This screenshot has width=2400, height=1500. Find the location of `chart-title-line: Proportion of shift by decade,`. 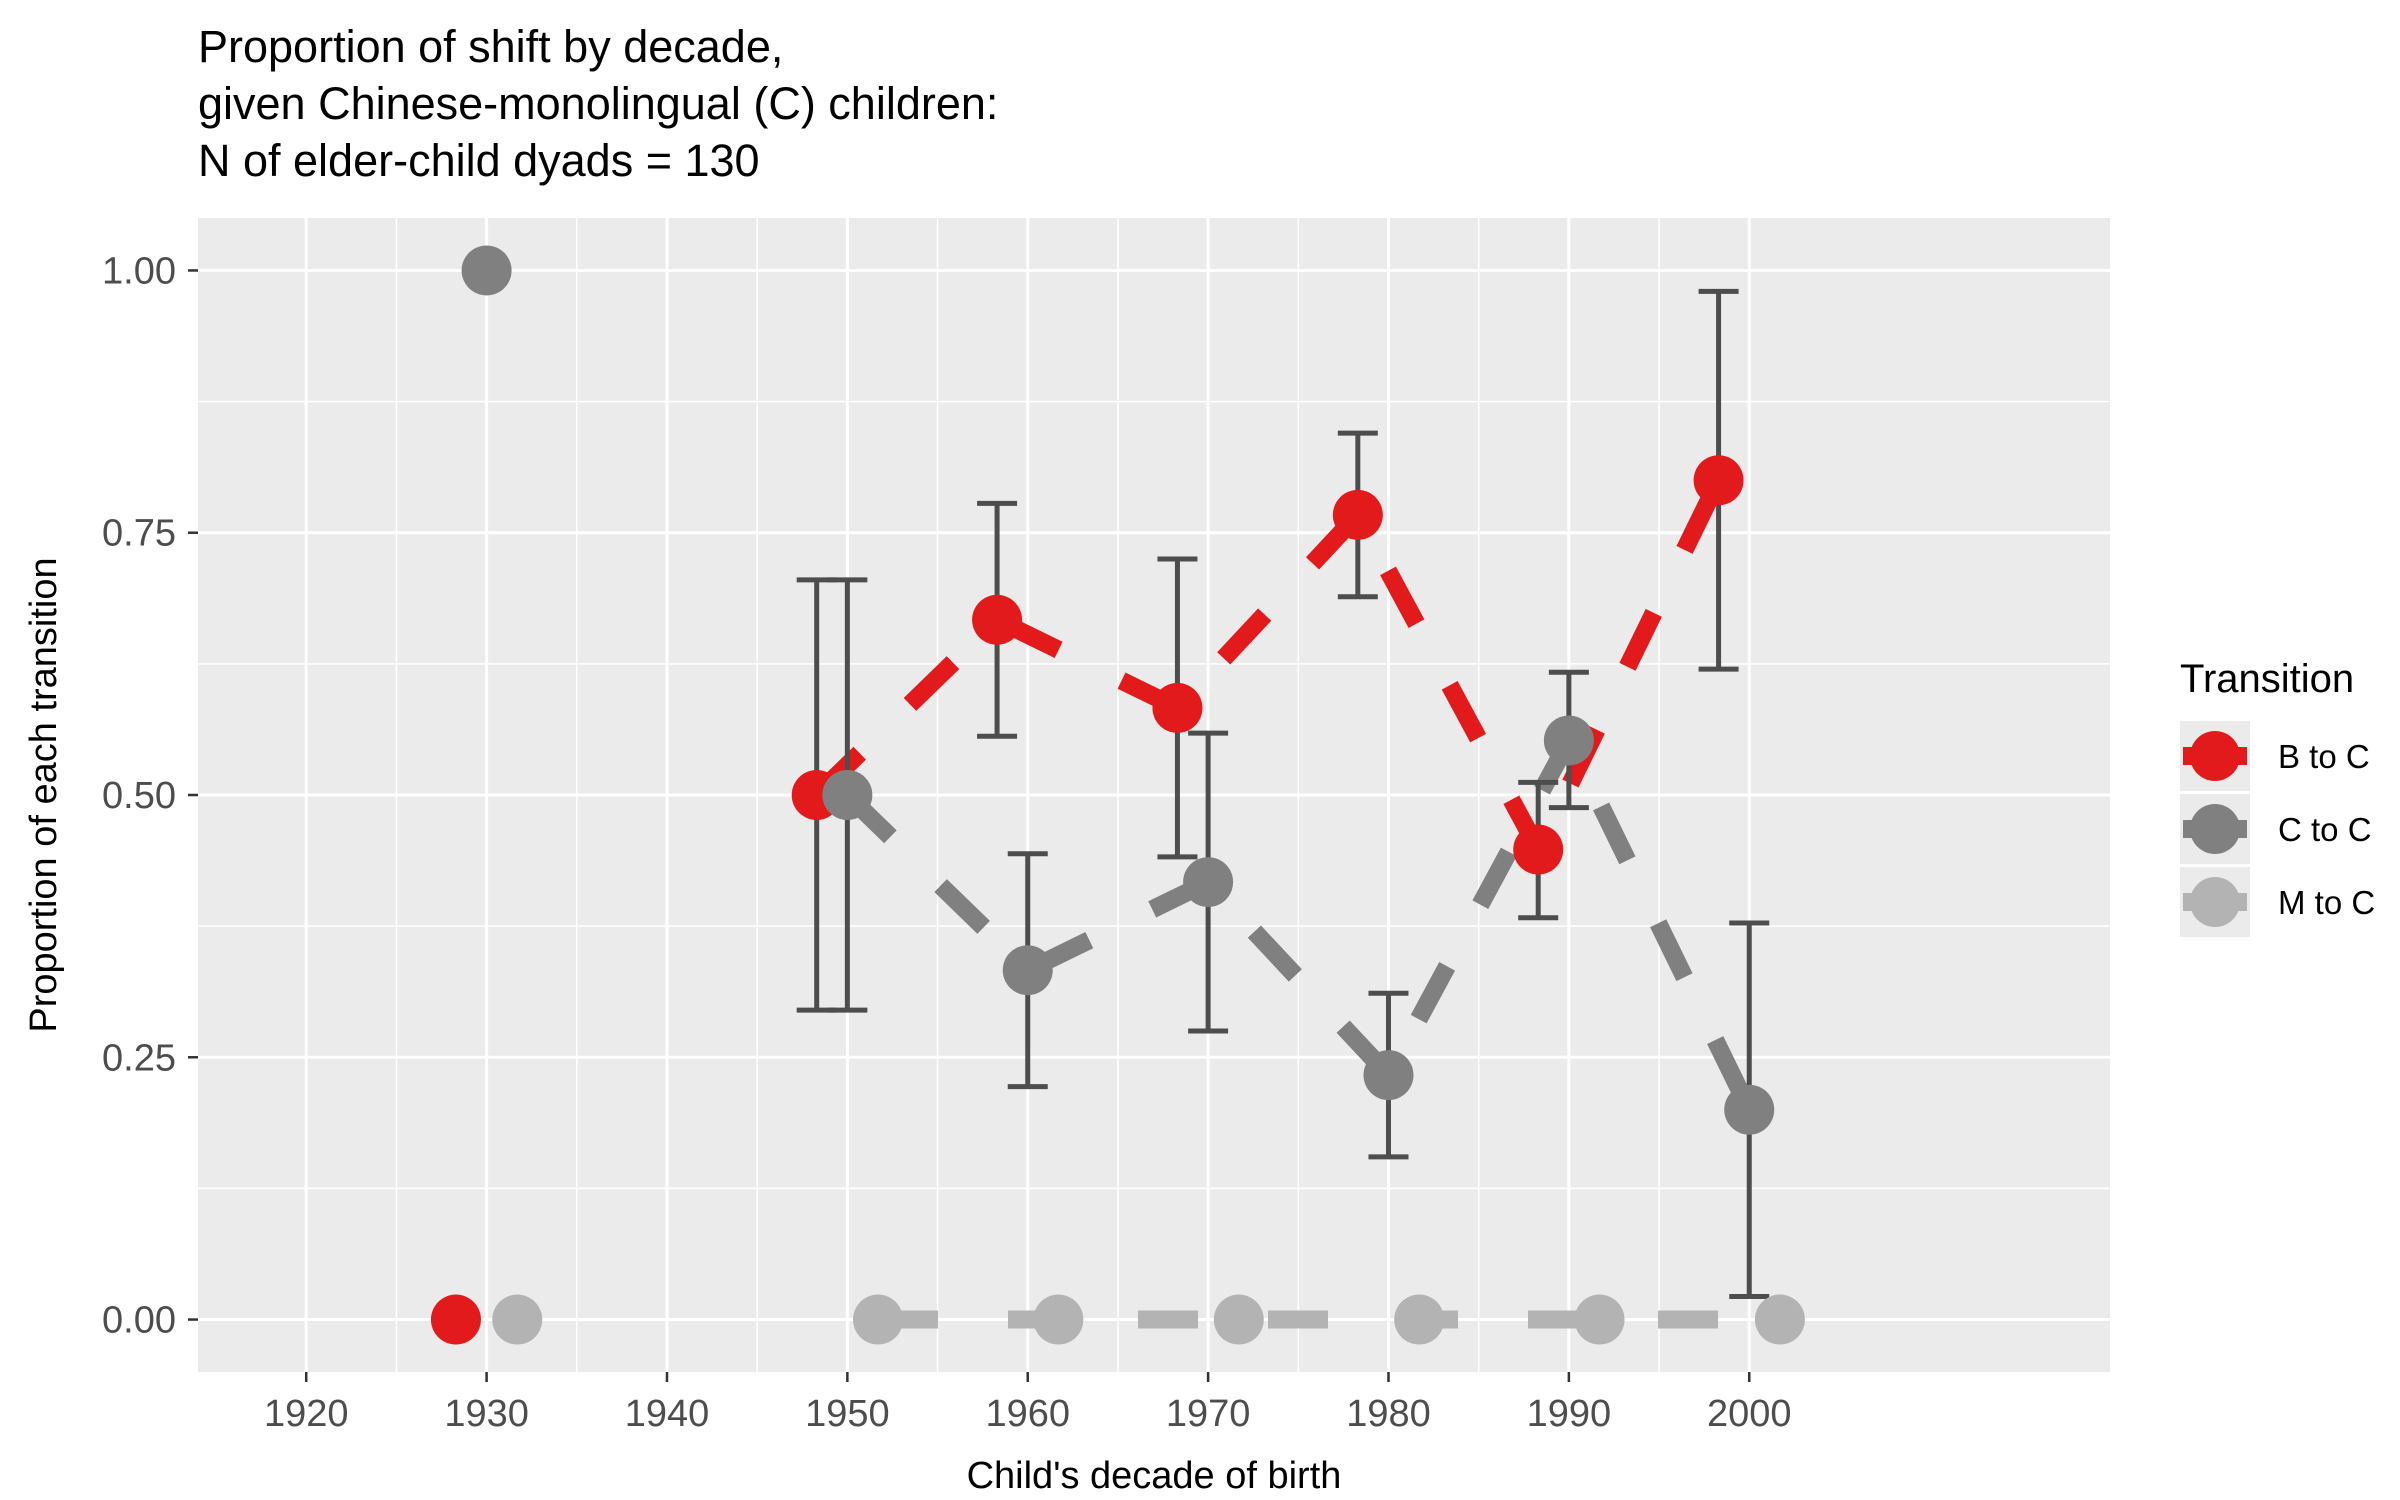

chart-title-line: Proportion of shift by decade, is located at coordinates (490, 46).